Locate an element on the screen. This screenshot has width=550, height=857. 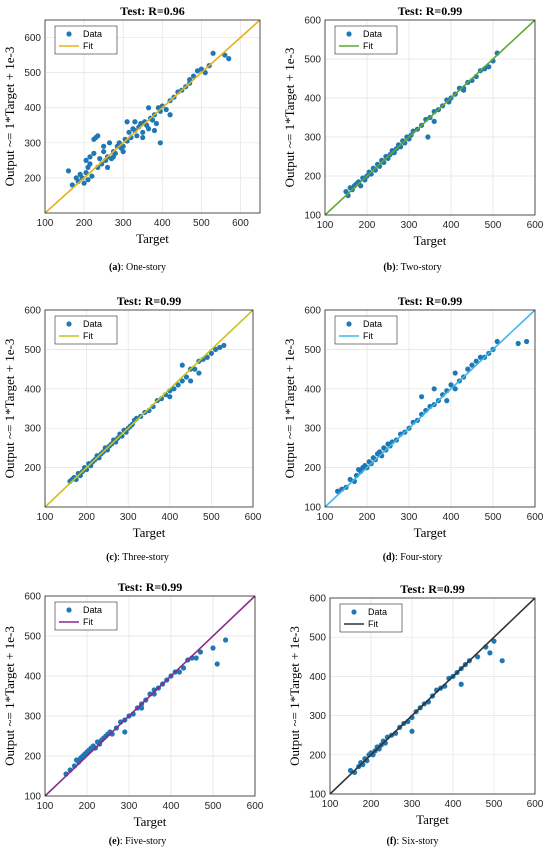
y-tick-label: 100 is located at coordinates (32, 797).